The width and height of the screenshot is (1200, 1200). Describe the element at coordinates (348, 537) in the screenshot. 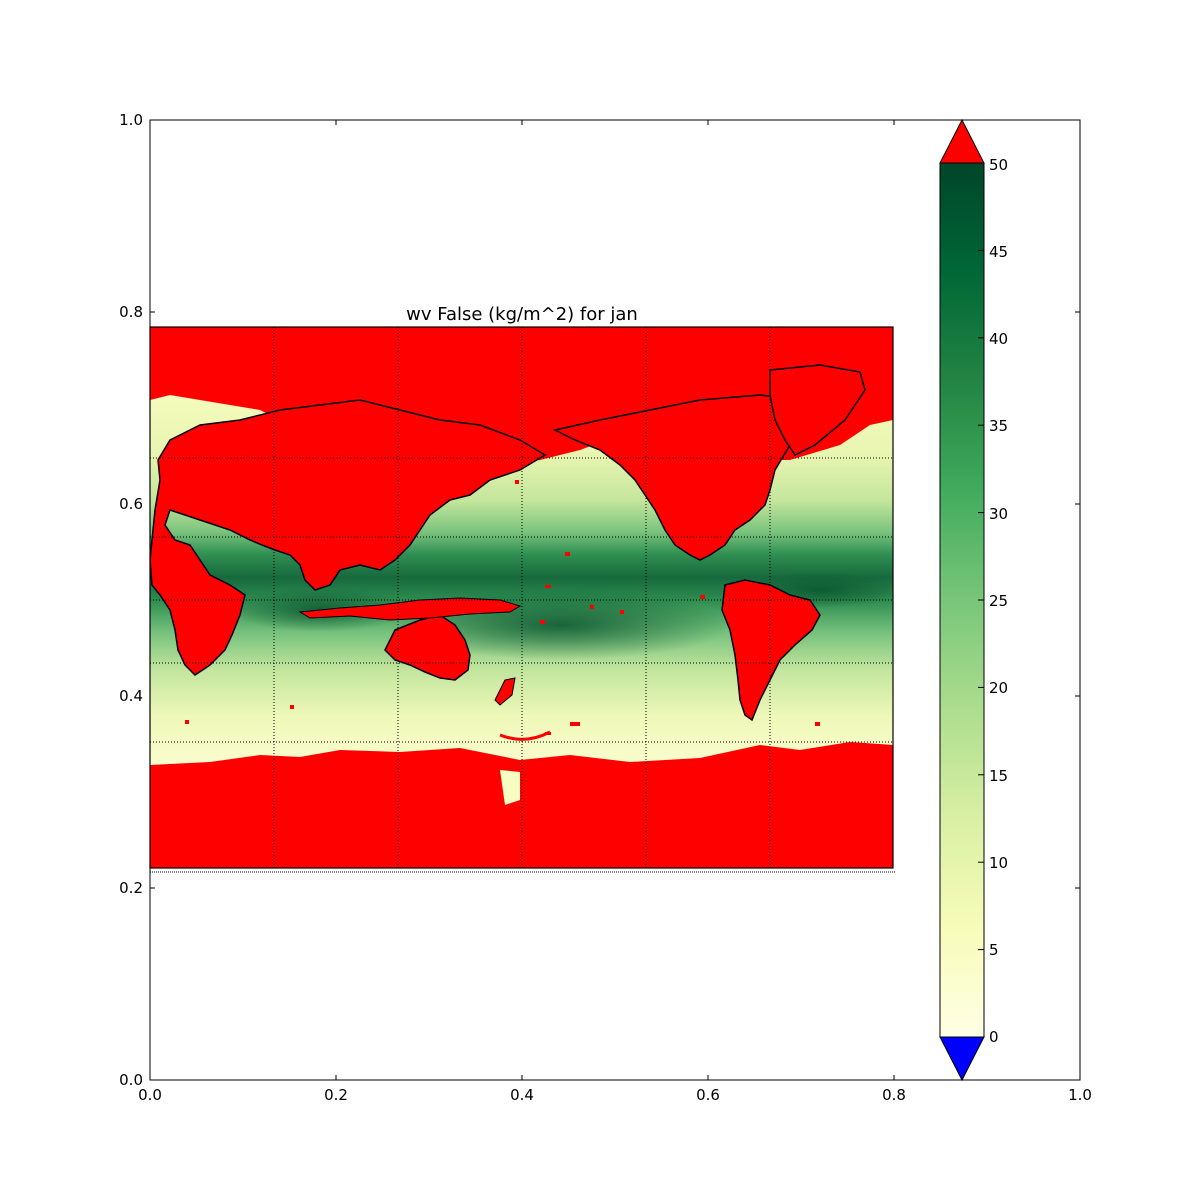

I see `eurasia-africa-landmass` at that location.